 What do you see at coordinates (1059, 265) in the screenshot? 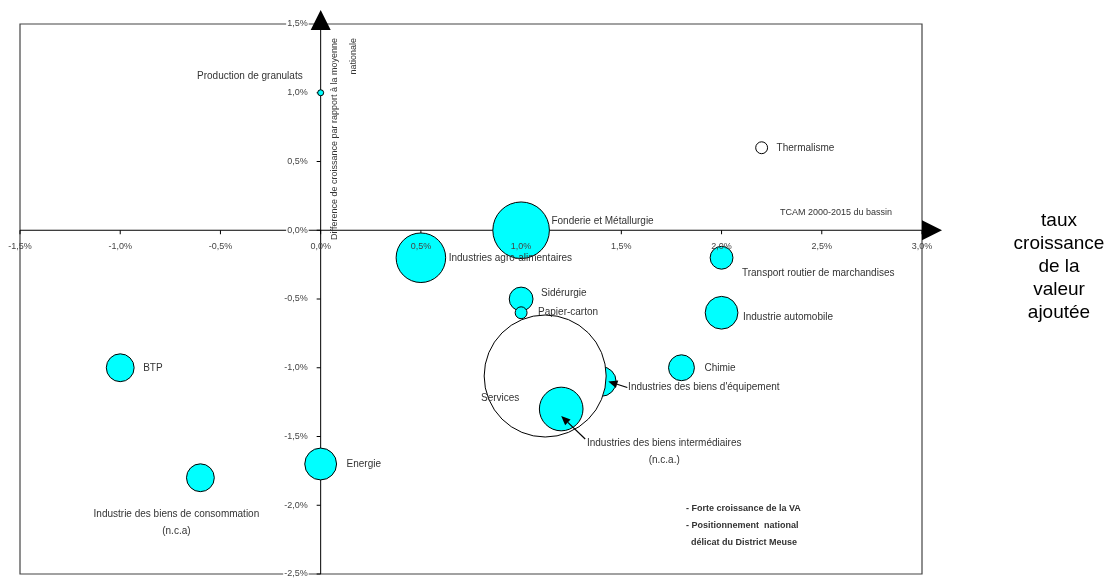
I see `x-axis-title: taux croissance de la valeur ajoutée` at bounding box center [1059, 265].